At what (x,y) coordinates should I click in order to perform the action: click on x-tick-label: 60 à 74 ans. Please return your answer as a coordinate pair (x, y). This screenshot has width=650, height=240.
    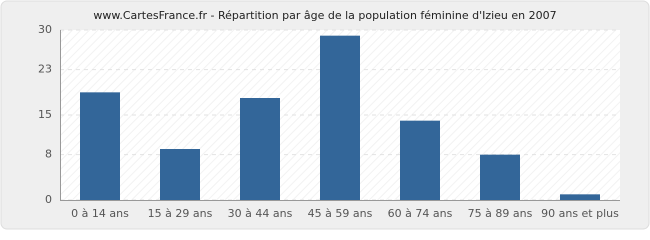
    Looking at the image, I should click on (420, 213).